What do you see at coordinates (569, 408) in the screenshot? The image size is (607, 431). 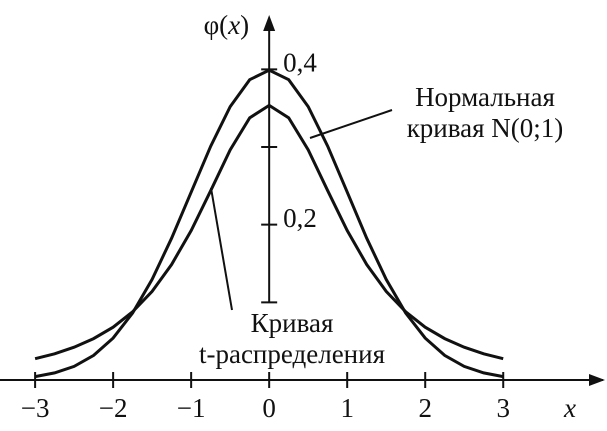 I see `x-axis-label: x` at bounding box center [569, 408].